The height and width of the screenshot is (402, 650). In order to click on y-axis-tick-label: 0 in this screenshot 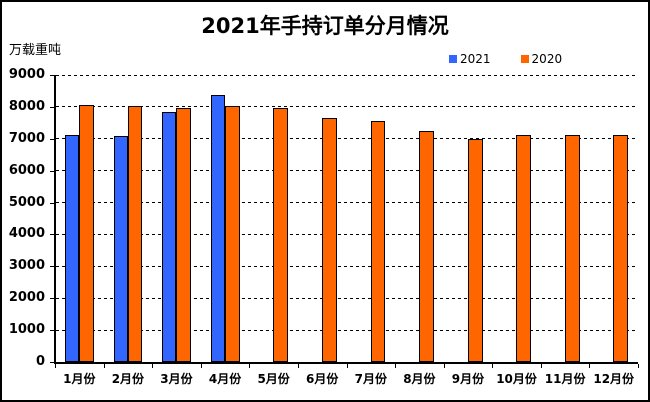, I will do `click(40, 361)`.